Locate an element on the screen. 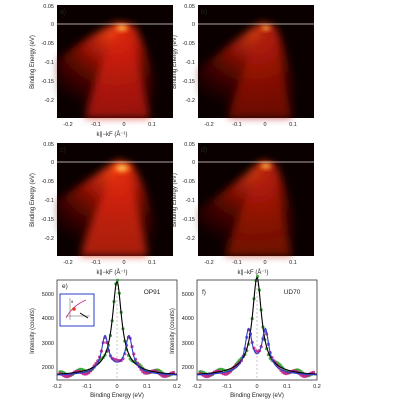 Image resolution: width=414 pixels, height=400 pixels. y-tick-d-5: -0.15 is located at coordinates (188, 220).